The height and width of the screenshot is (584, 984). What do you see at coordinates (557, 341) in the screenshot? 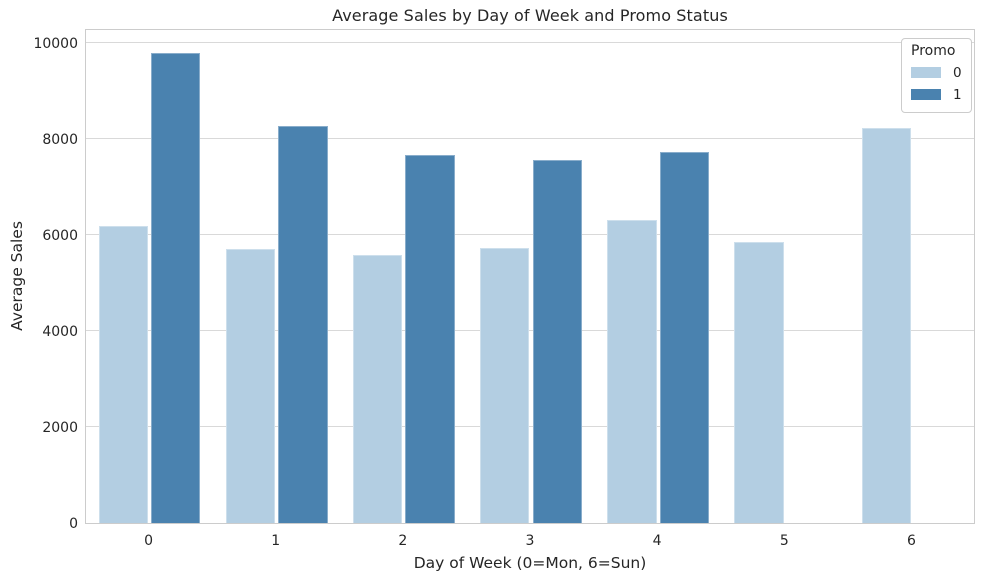
I see `bar-day3-promo1` at bounding box center [557, 341].